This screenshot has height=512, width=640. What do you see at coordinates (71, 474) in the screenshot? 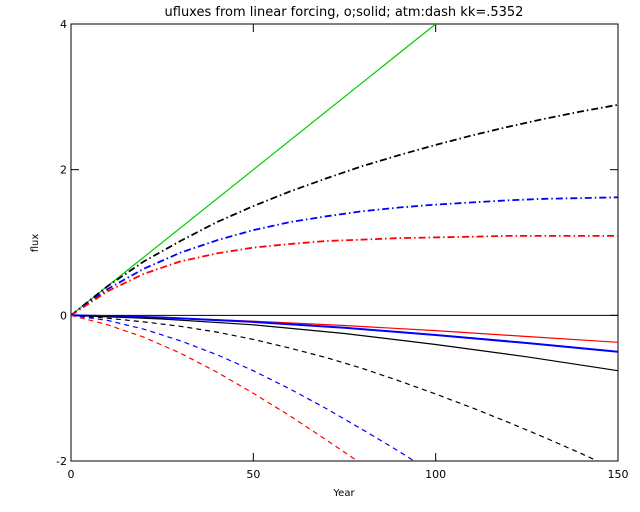
I see `x-tick-label: 0` at bounding box center [71, 474].